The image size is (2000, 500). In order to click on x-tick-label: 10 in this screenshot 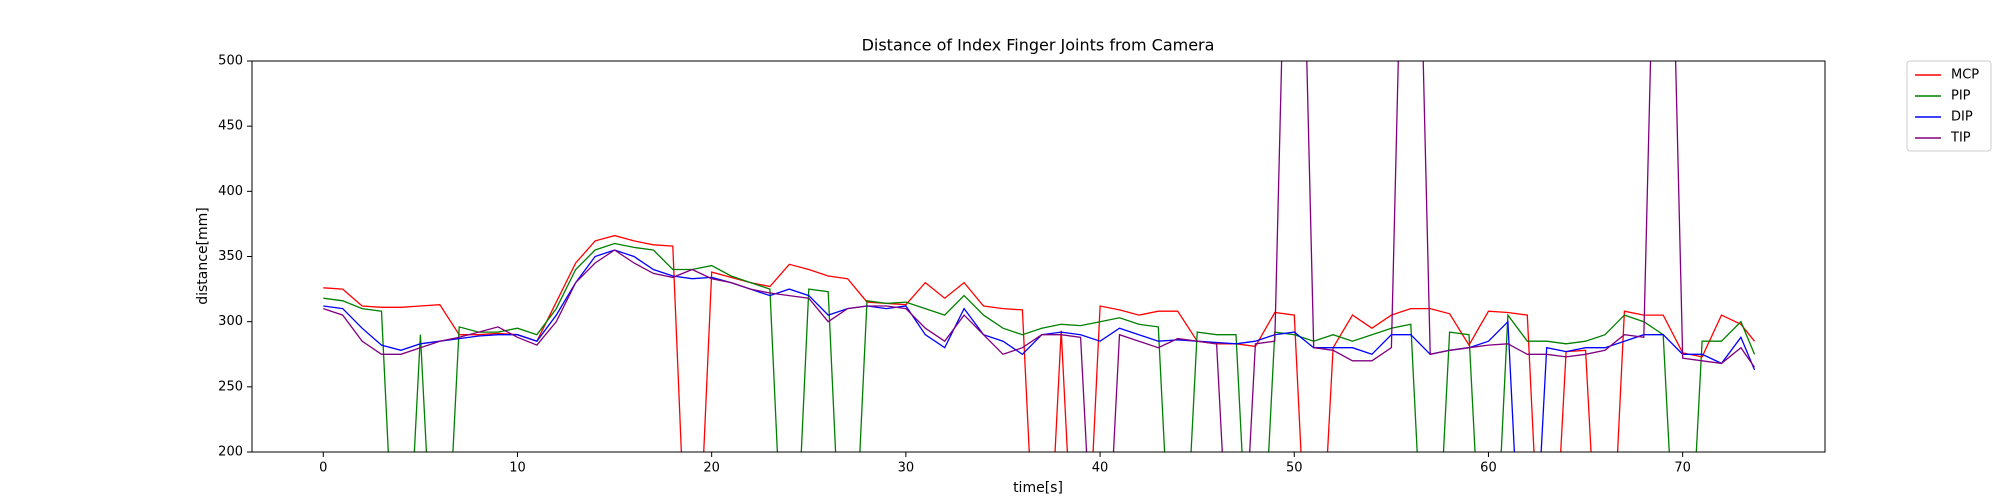, I will do `click(517, 468)`.